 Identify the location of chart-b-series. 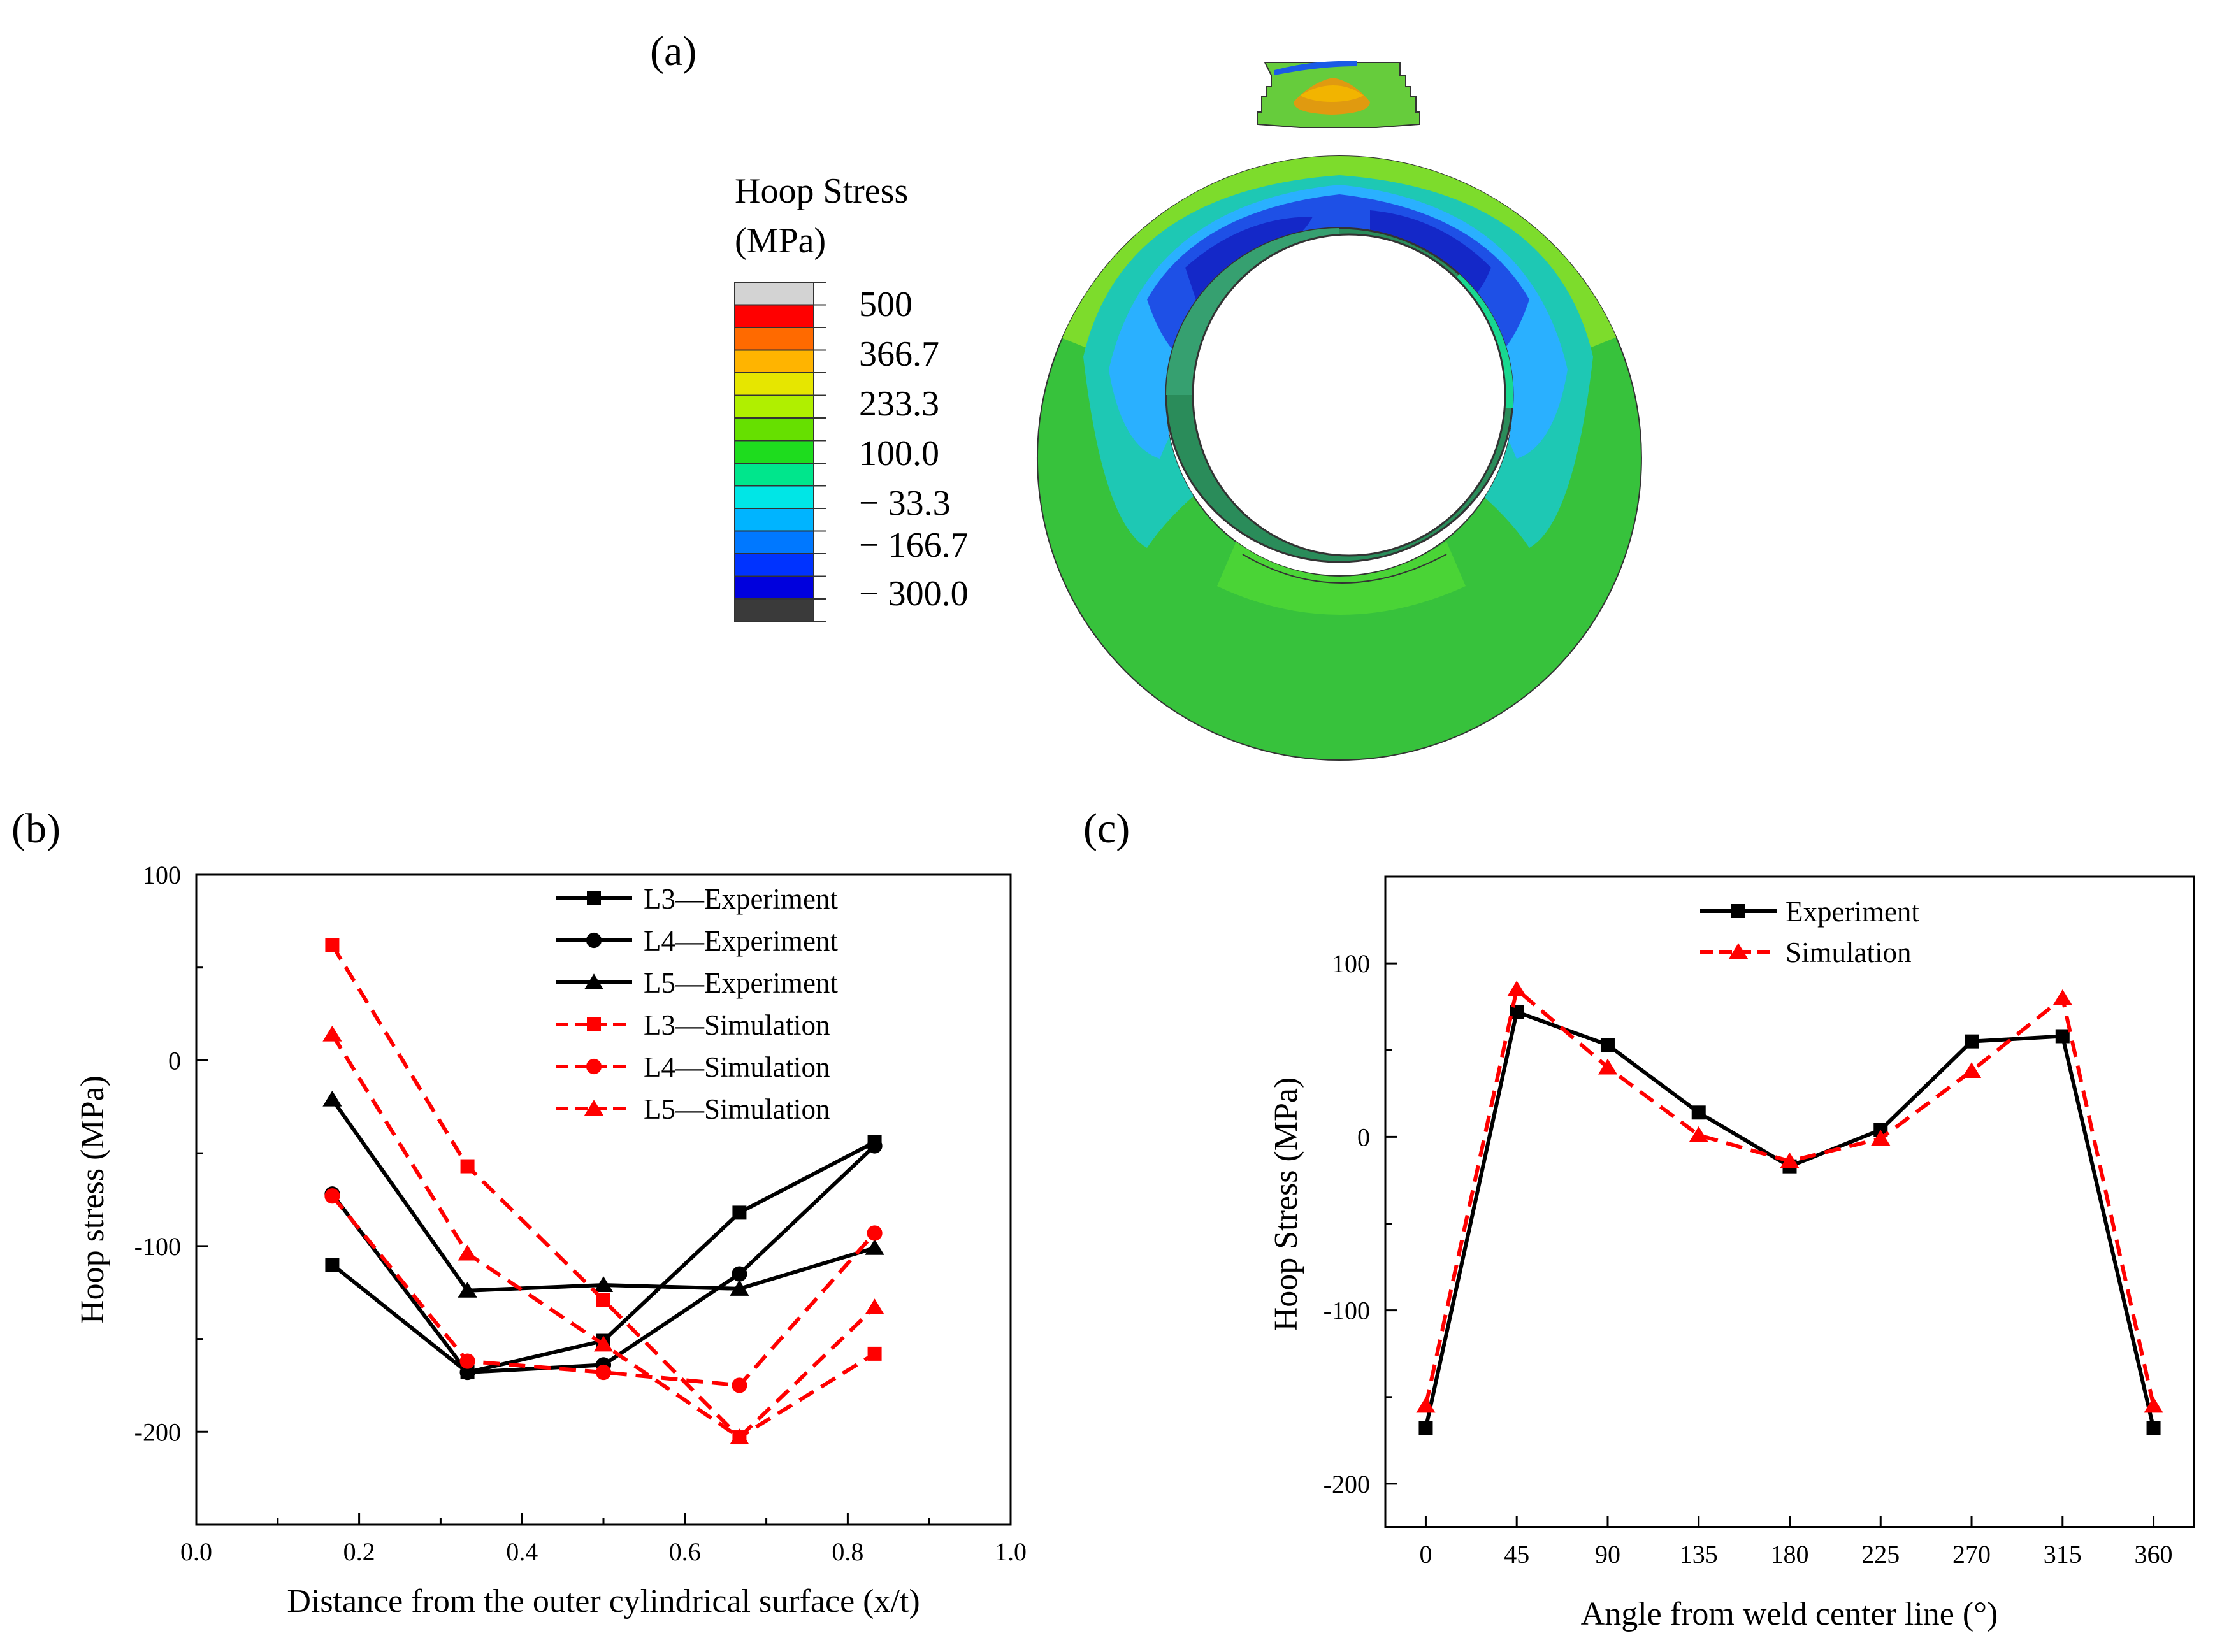
(603, 1191).